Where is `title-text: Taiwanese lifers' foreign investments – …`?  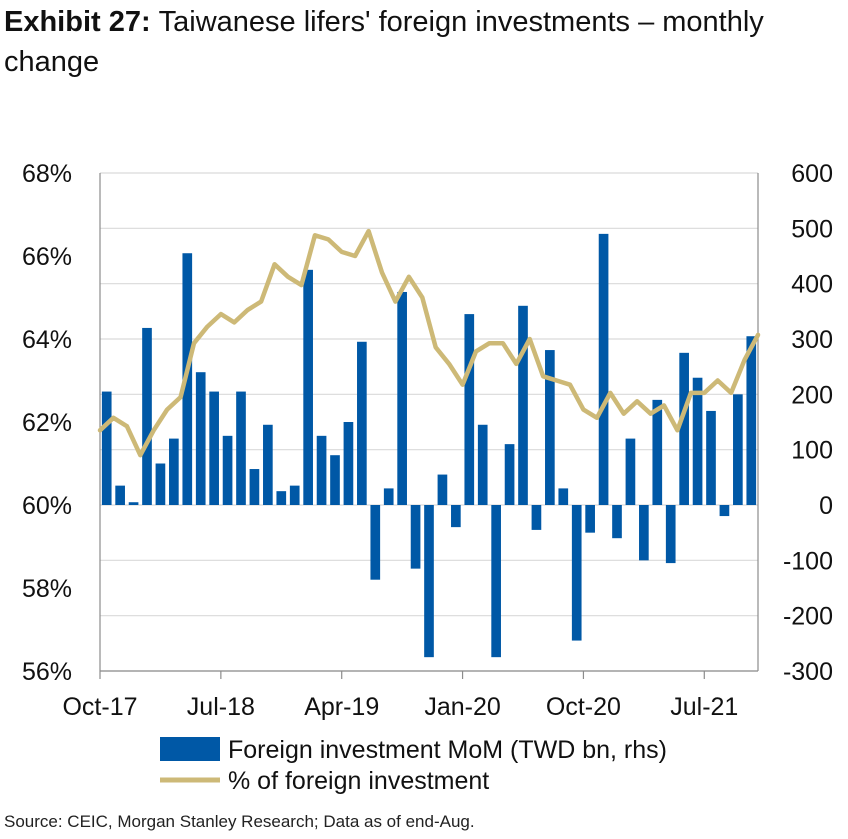
title-text: Taiwanese lifers' foreign investments – … is located at coordinates (384, 42).